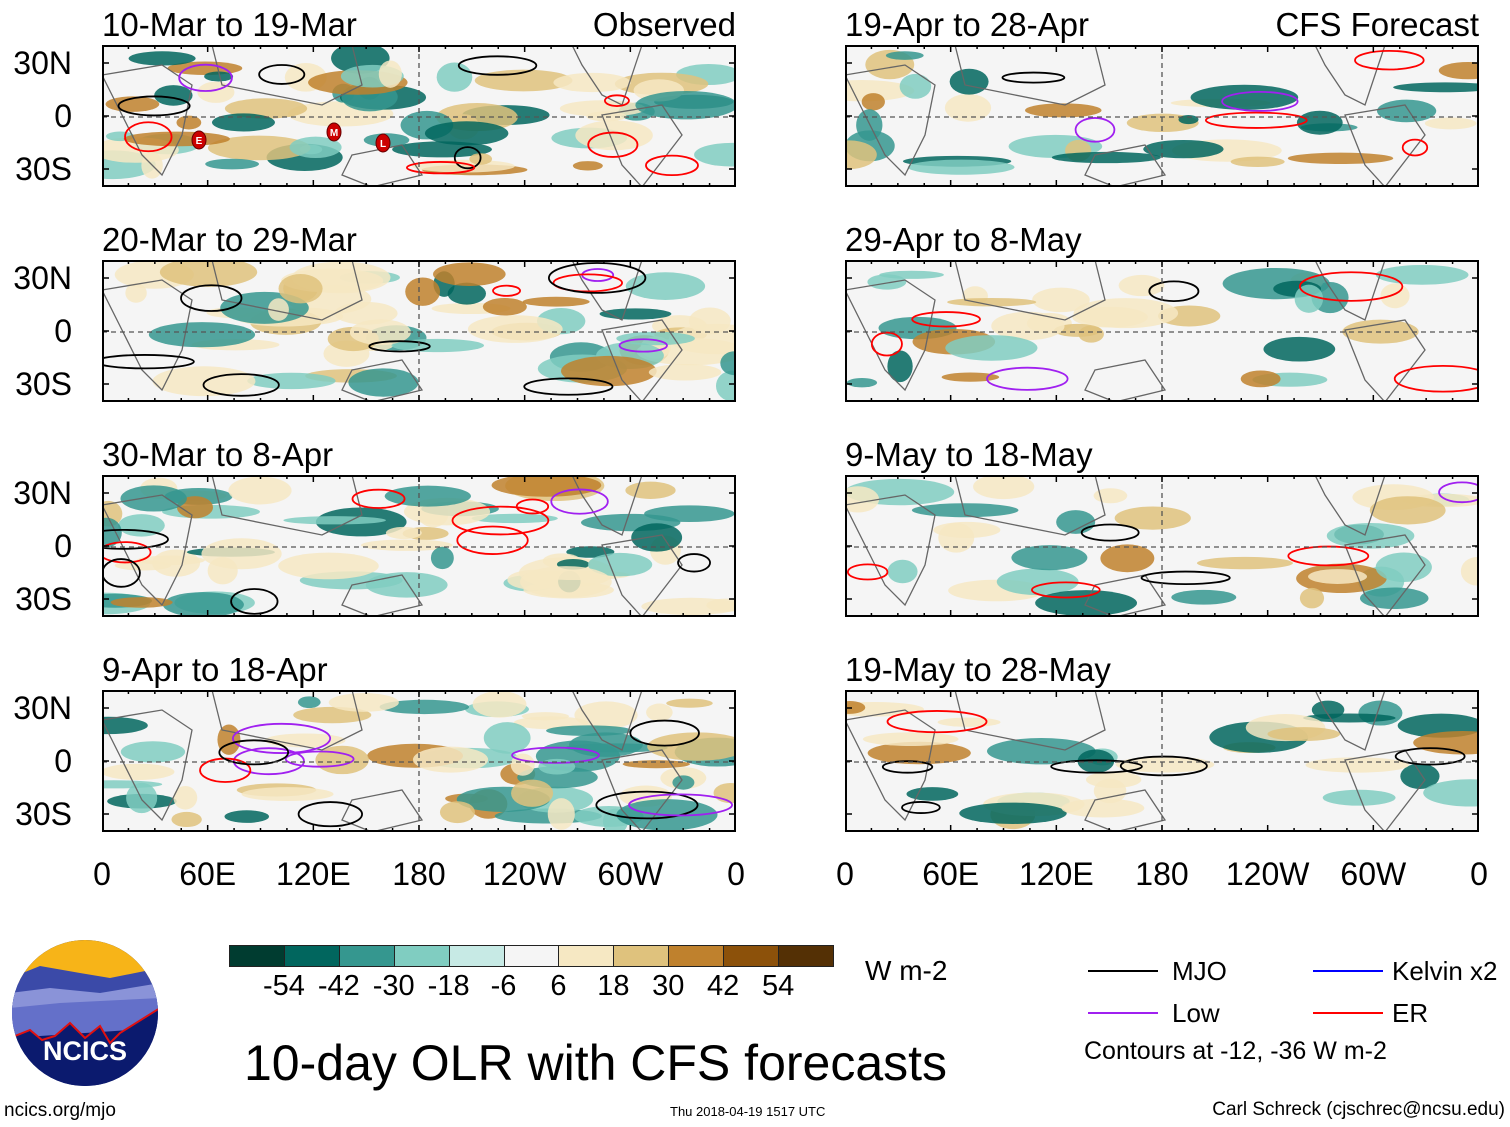  I want to click on lon-tick-label: 60W, so click(1373, 874).